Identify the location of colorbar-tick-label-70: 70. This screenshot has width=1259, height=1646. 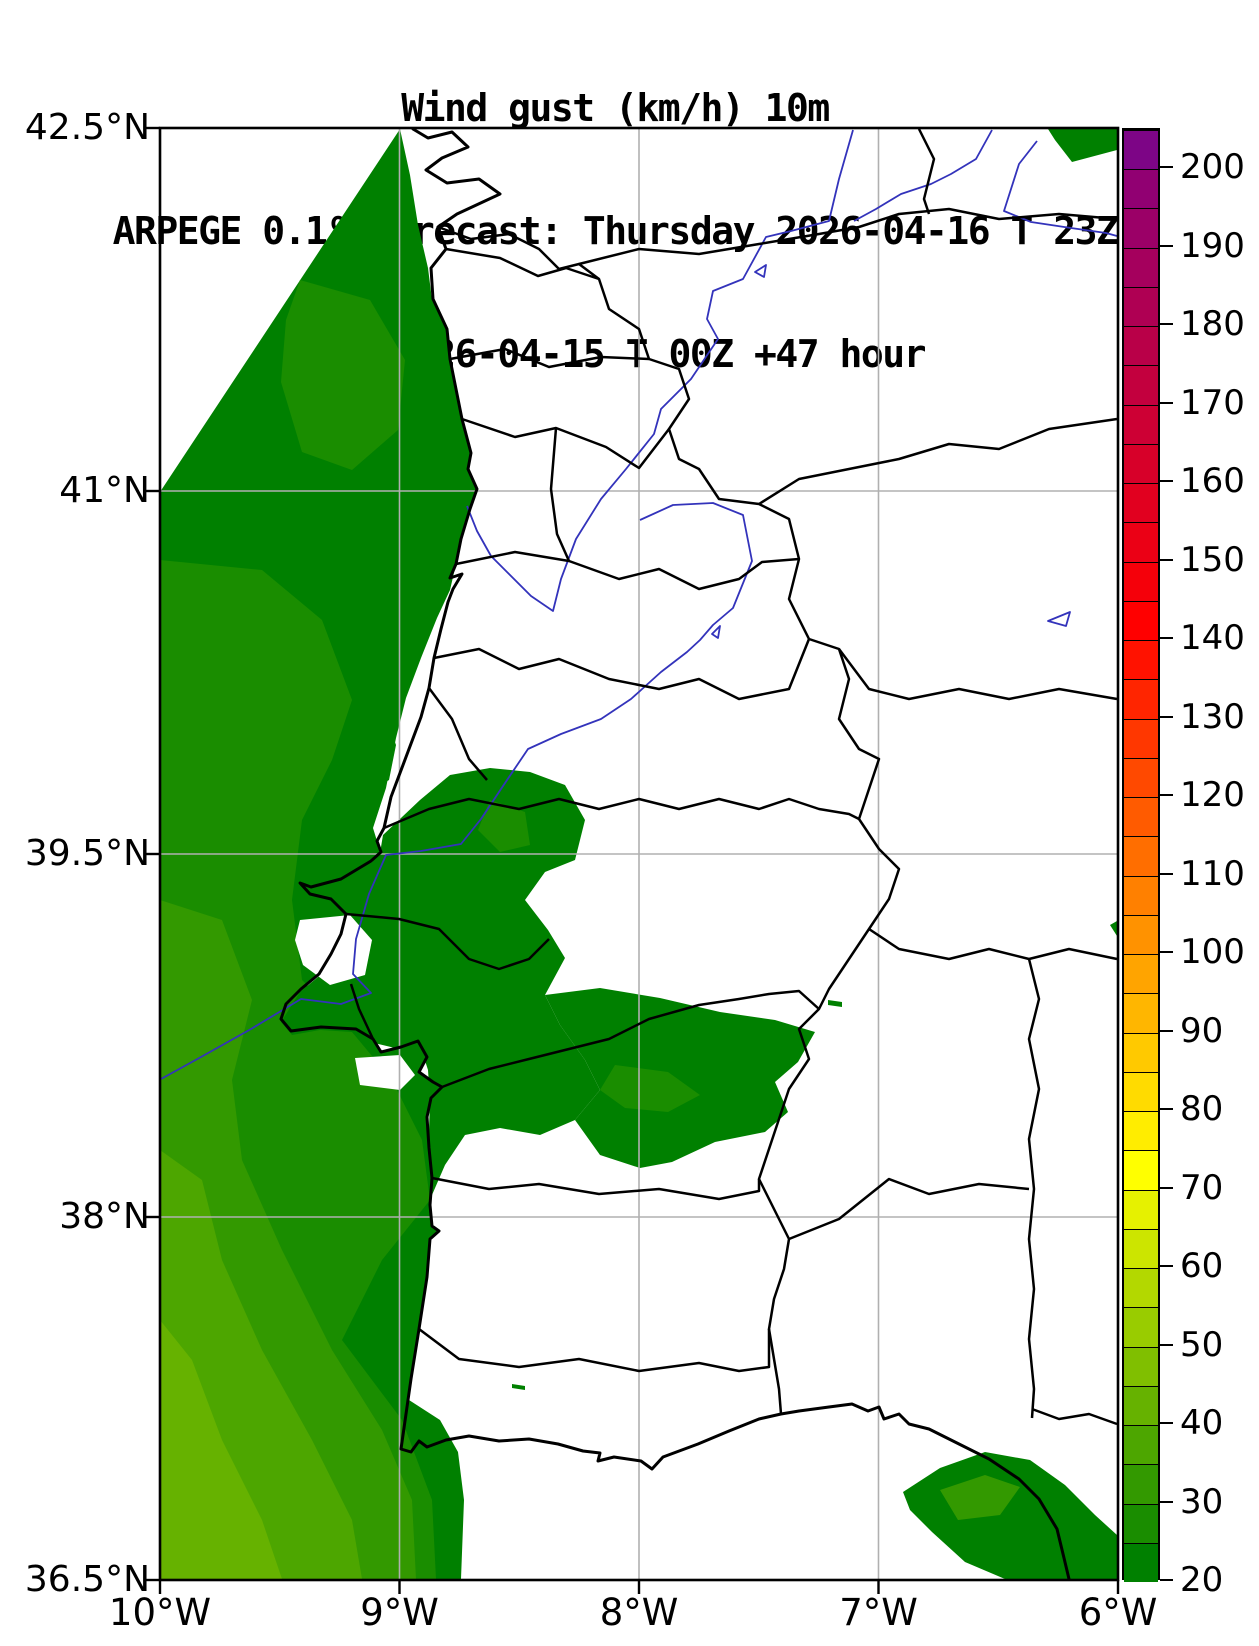
(1202, 1187).